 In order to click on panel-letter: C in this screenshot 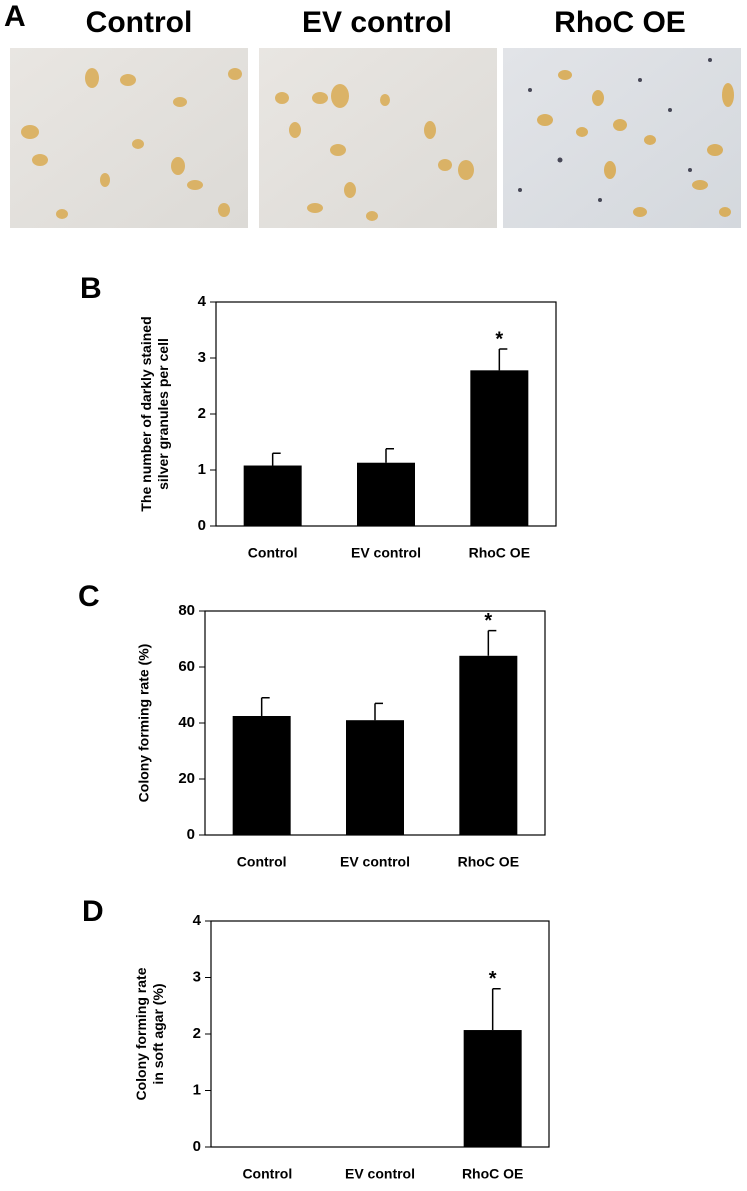, I will do `click(89, 596)`.